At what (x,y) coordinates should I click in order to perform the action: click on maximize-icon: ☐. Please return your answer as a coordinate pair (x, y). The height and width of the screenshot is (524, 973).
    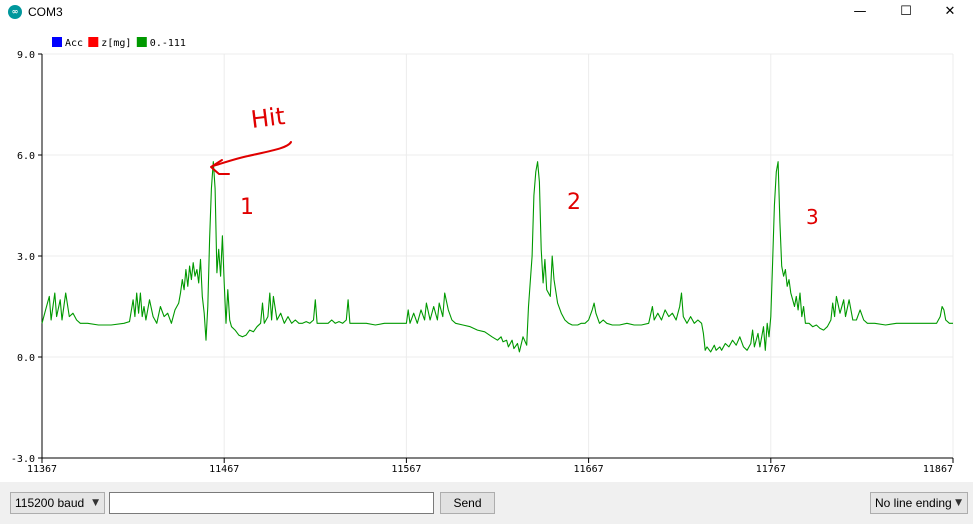
    Looking at the image, I should click on (906, 11).